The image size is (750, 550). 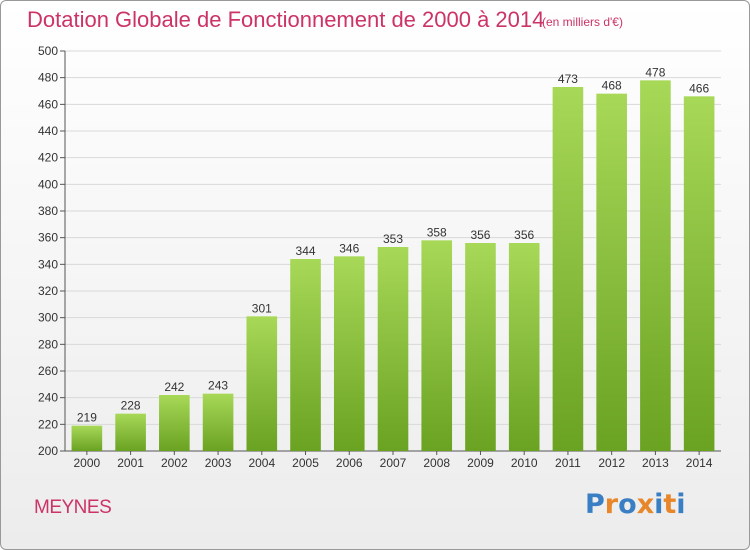 I want to click on x-tick-label: 2003, so click(x=218, y=463).